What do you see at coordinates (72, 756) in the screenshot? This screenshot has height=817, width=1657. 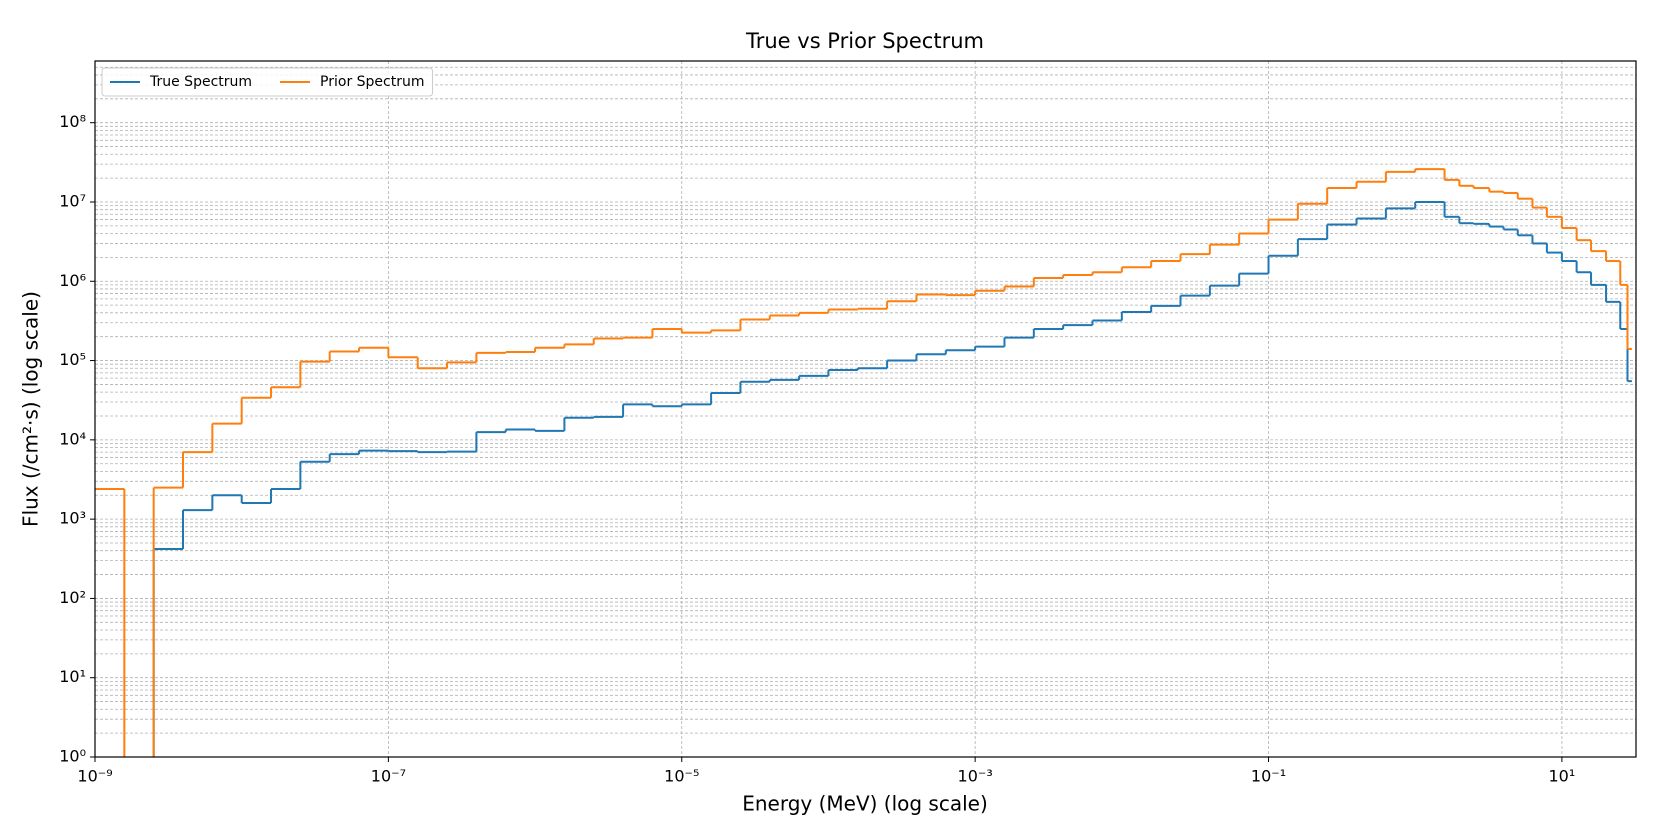 I see `y-tick-label: 10⁰` at bounding box center [72, 756].